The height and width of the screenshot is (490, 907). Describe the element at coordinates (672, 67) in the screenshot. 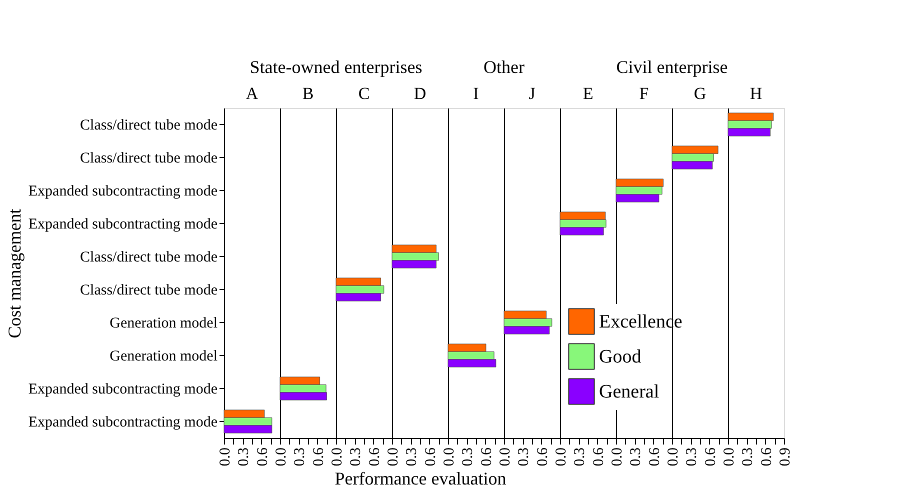

I see `text: Civil enterprise` at that location.